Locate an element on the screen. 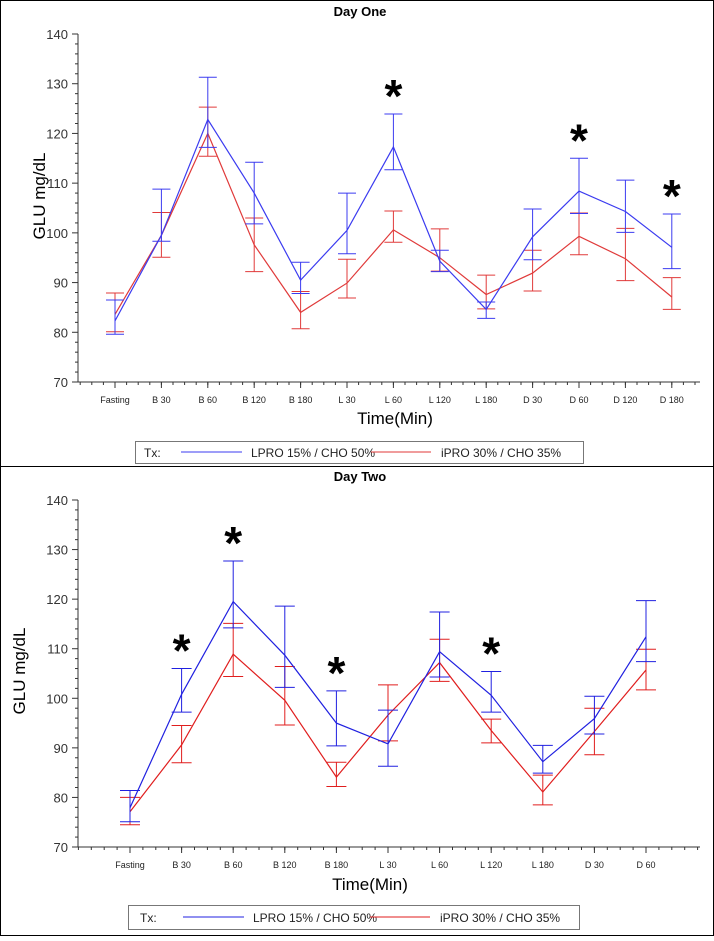 The width and height of the screenshot is (714, 941). panel-title: Day One is located at coordinates (360, 11).